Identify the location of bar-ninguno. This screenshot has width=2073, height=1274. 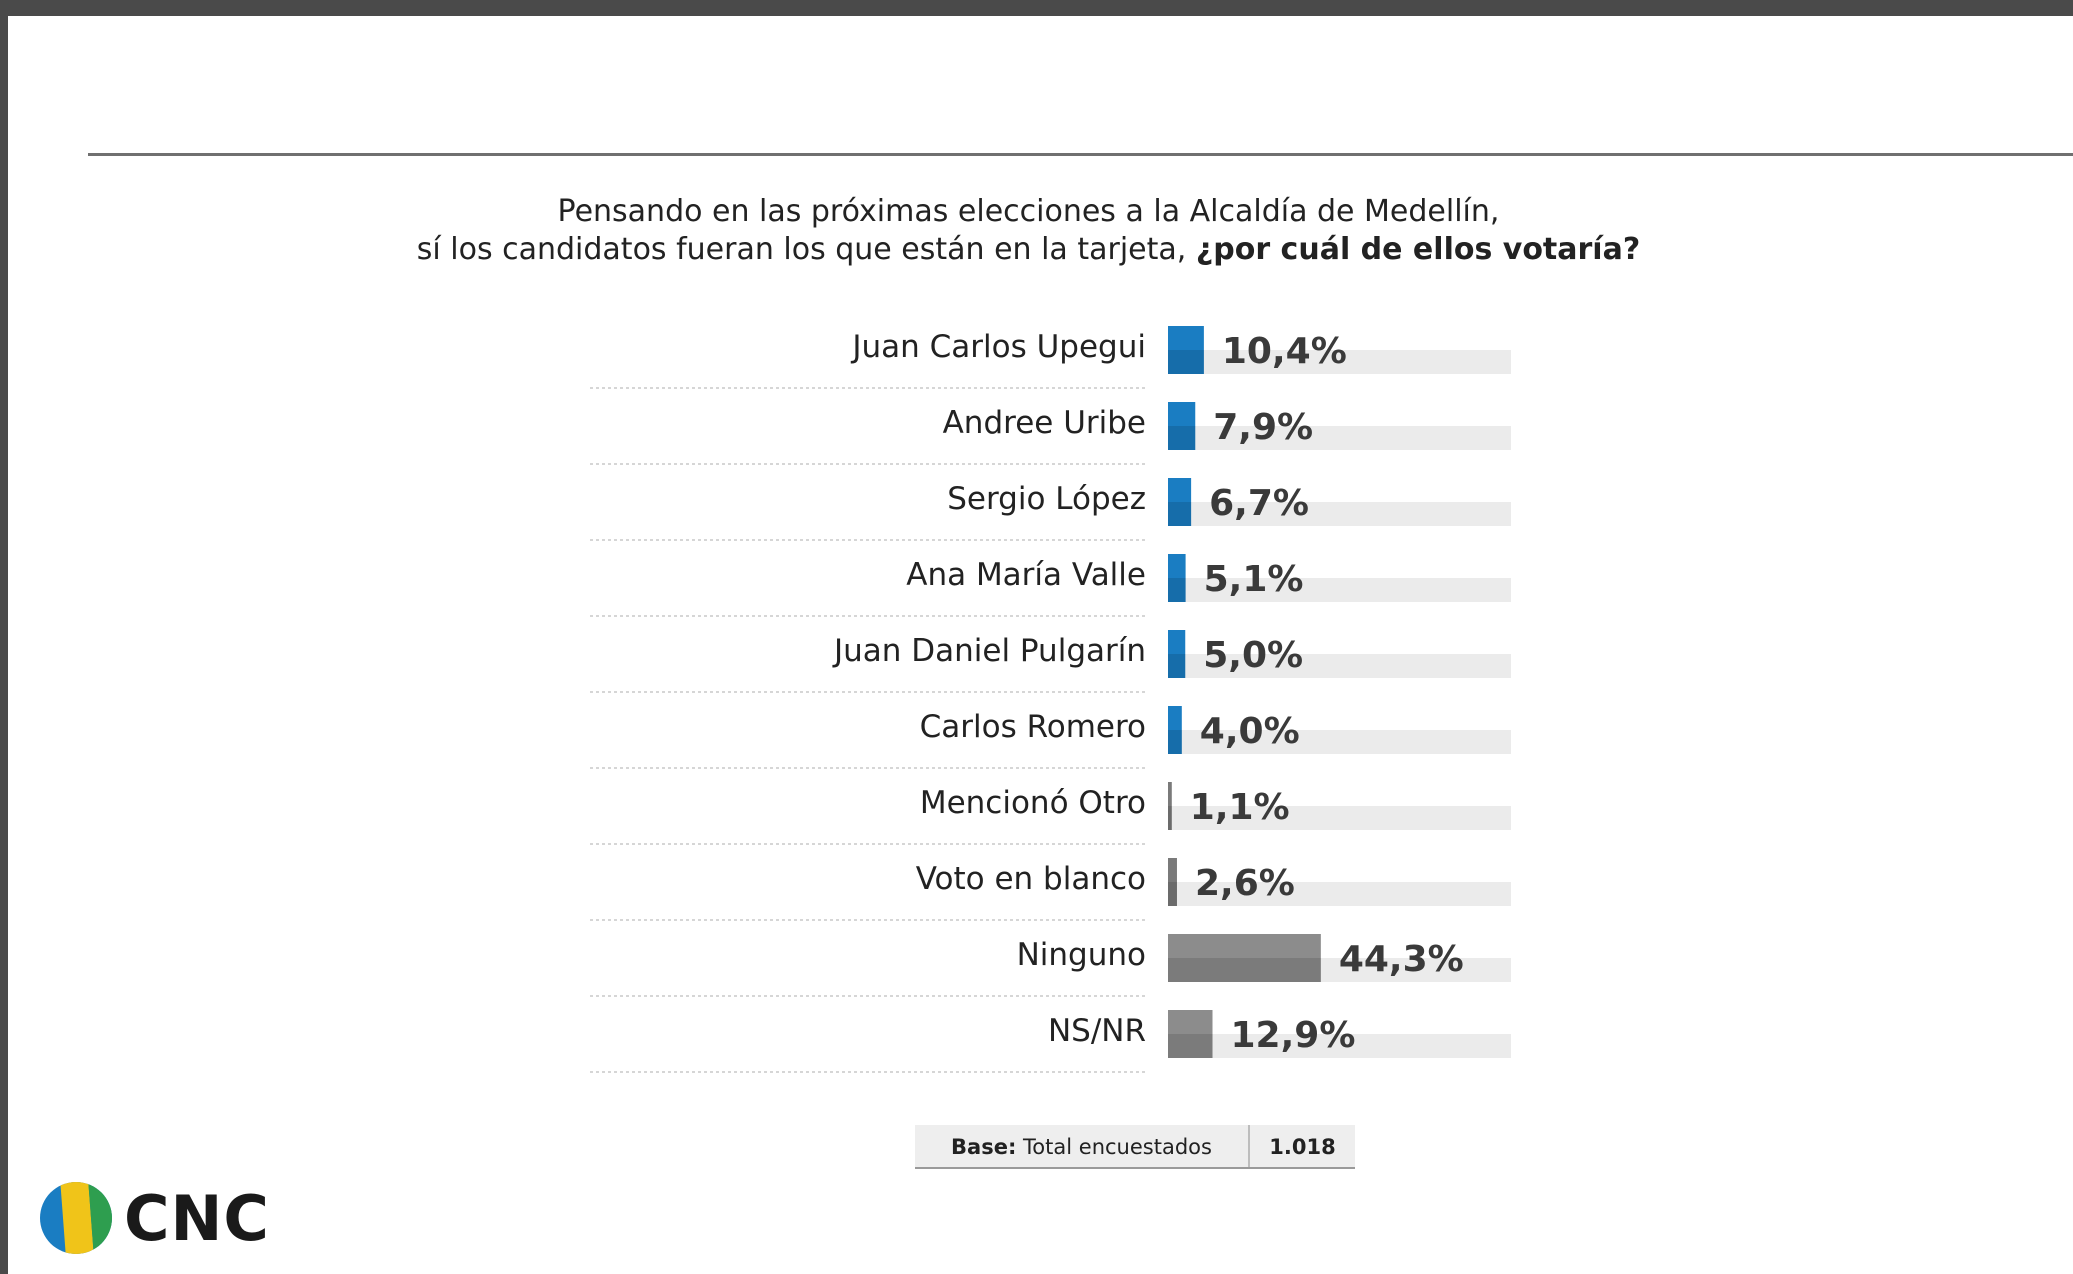
(1244, 958).